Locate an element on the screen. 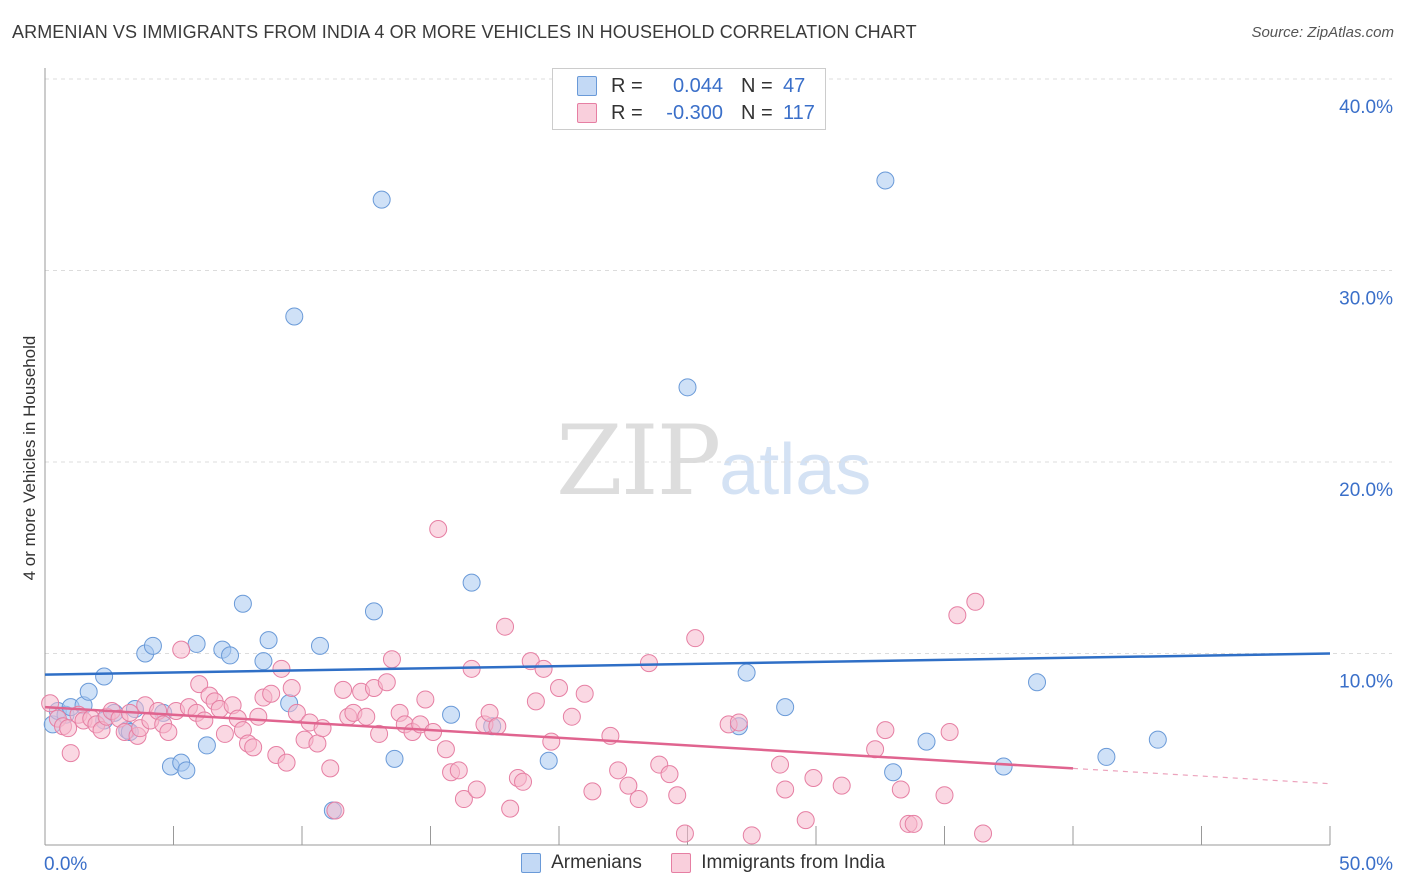 The width and height of the screenshot is (1406, 892). y-axis-label: 4 or more Vehicles in Household is located at coordinates (29, 458).